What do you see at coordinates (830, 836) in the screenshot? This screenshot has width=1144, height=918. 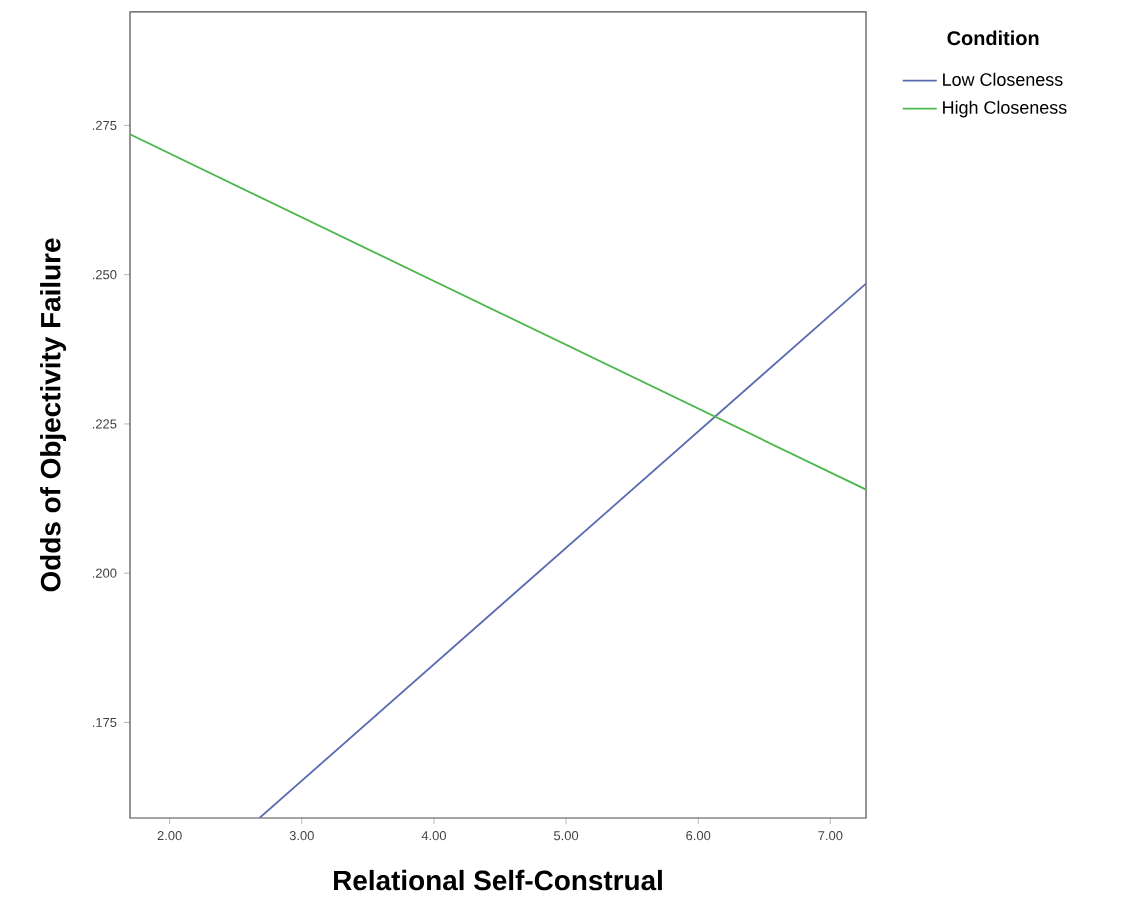 I see `x-tick-label: 7.00` at bounding box center [830, 836].